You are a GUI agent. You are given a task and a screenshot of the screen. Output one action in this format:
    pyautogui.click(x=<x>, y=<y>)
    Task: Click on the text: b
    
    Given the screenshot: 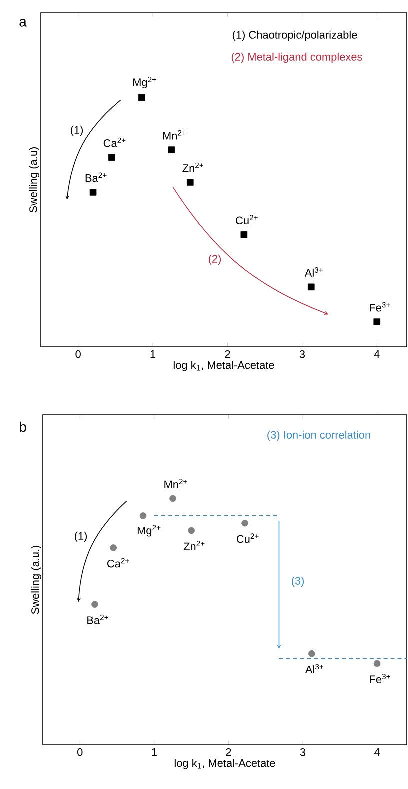 What is the action you would take?
    pyautogui.click(x=23, y=427)
    